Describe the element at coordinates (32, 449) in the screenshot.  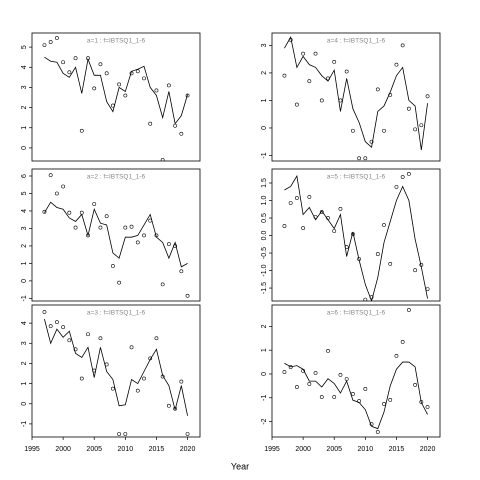
I see `x-tick-label: 1995` at that location.